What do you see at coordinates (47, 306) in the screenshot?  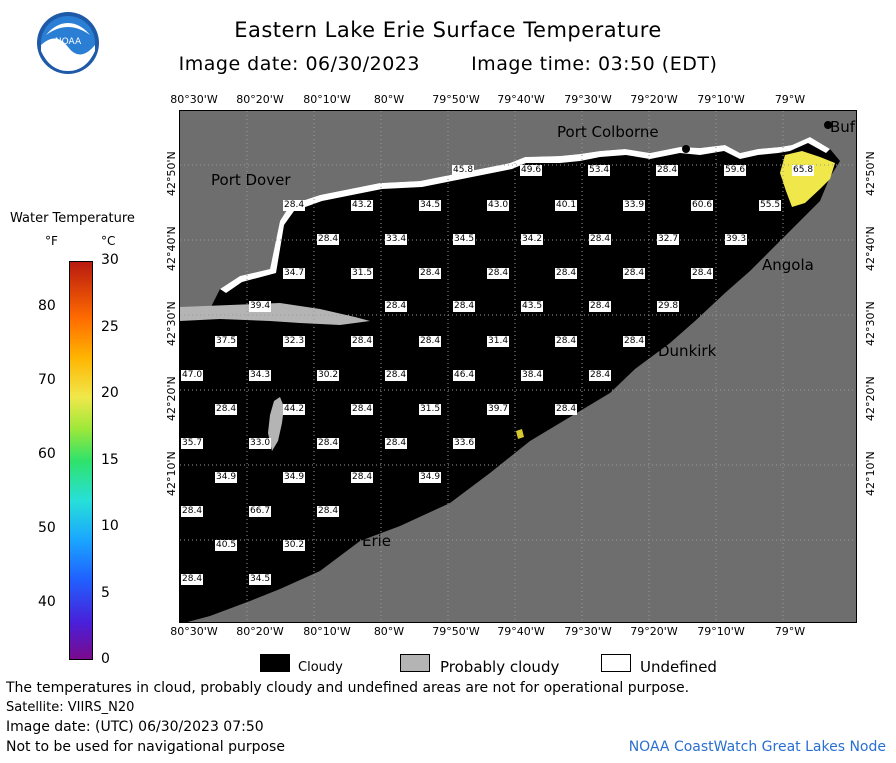 I see `colorbar-f-tick: 80` at bounding box center [47, 306].